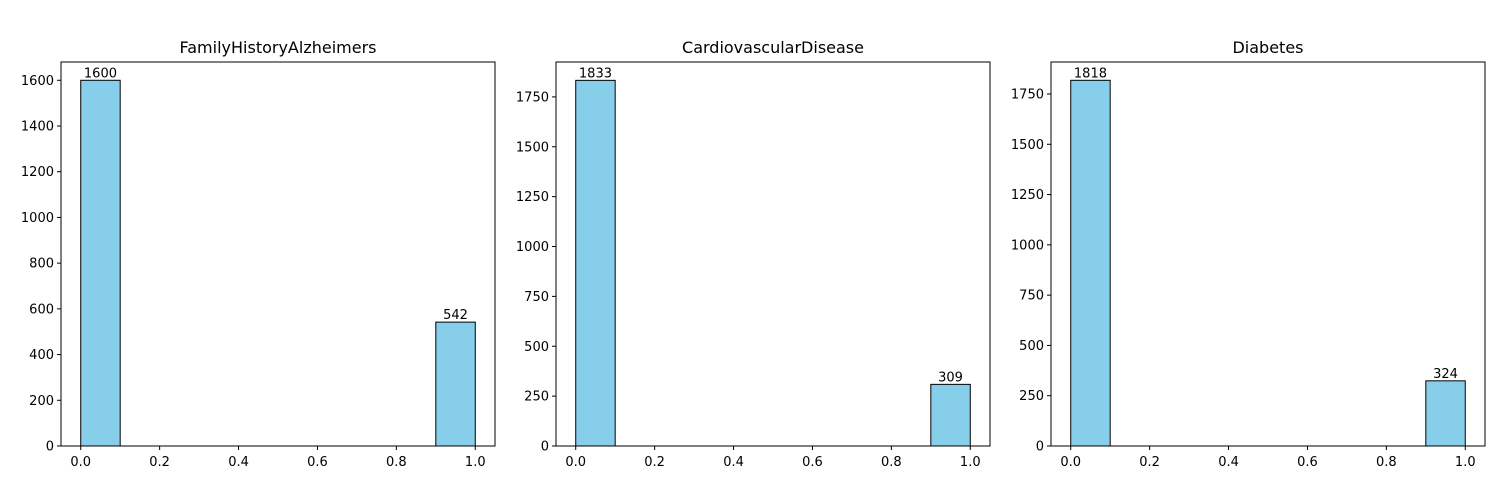 The height and width of the screenshot is (500, 1500). I want to click on bar-value-label: 1818, so click(1090, 73).